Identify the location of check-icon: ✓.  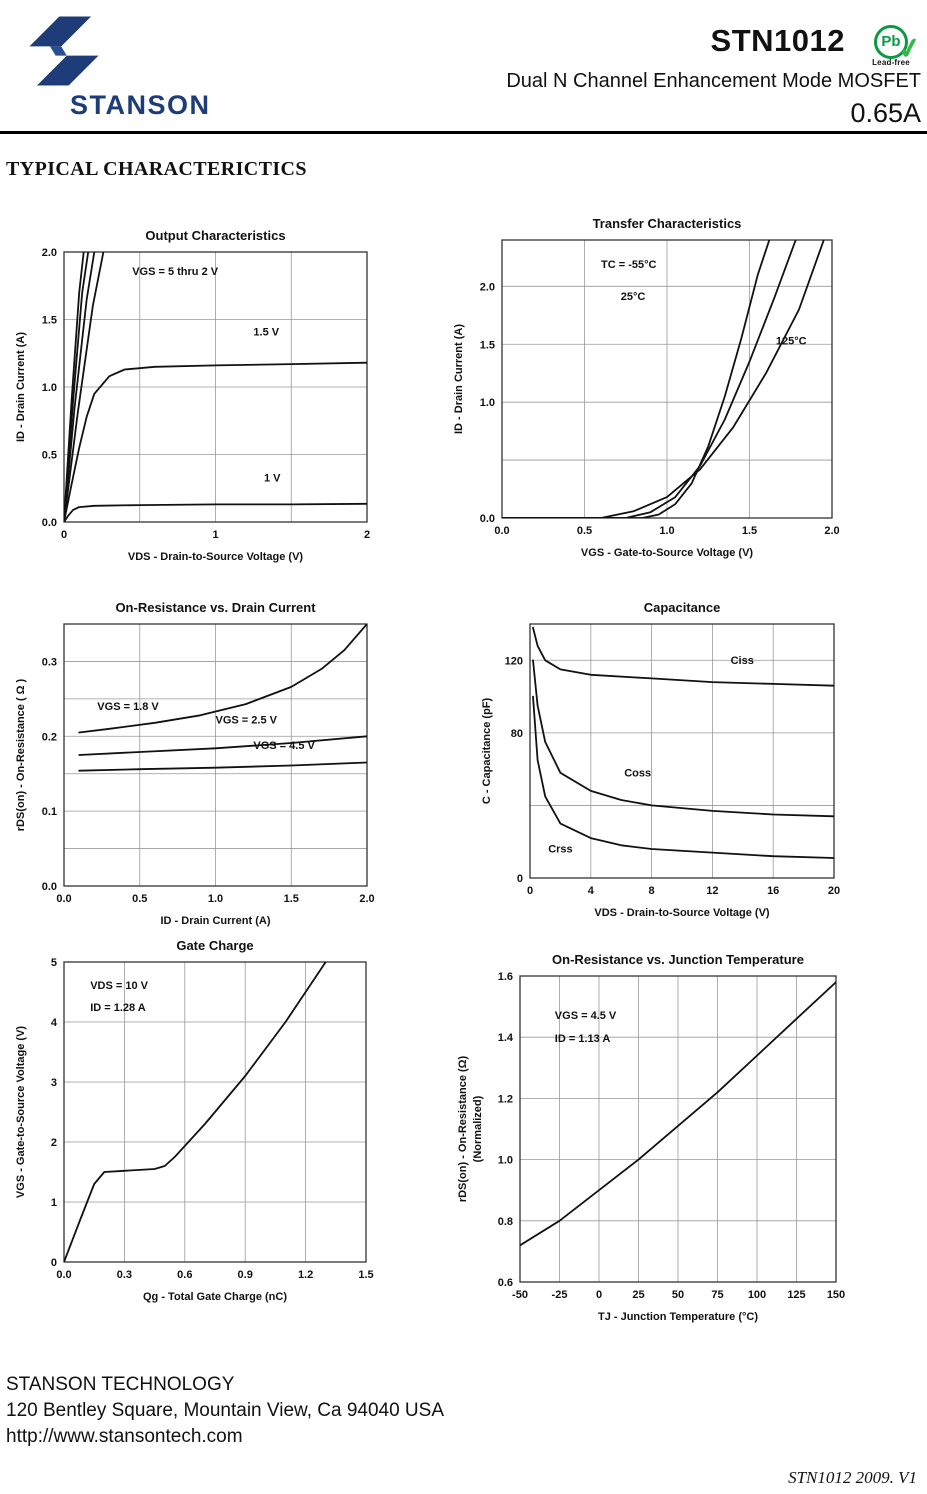
(909, 48).